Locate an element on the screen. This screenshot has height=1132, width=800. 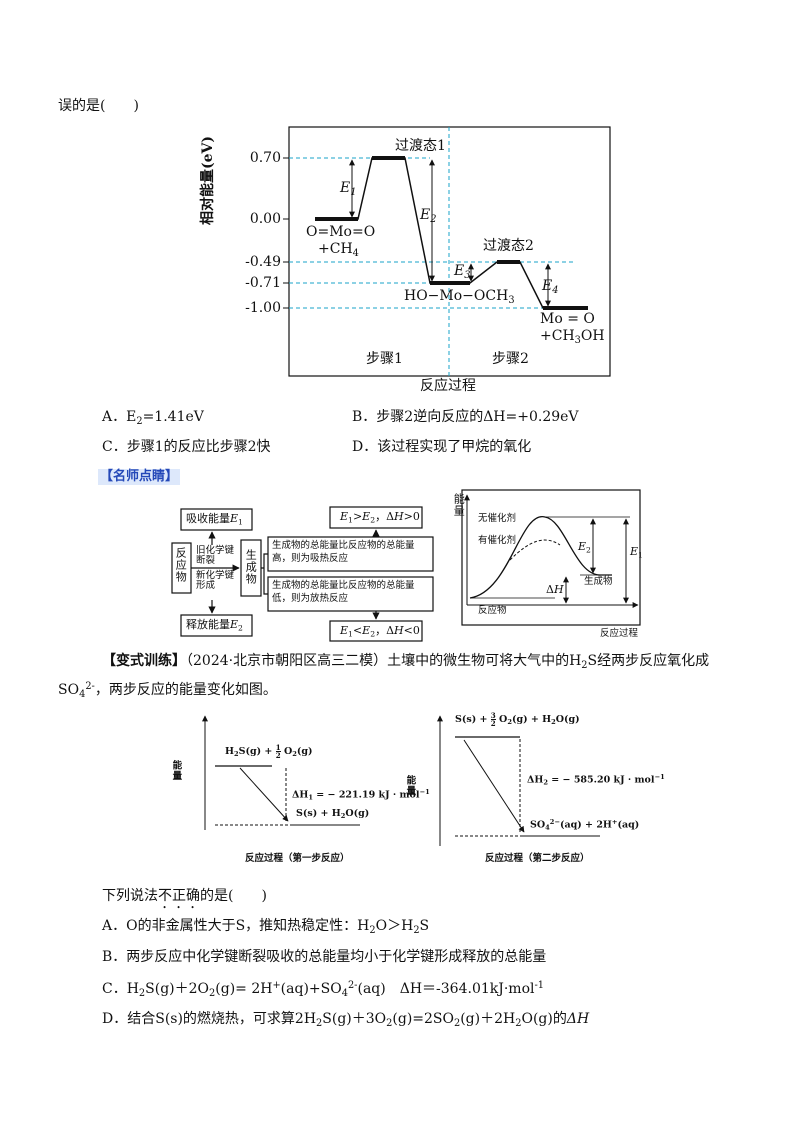
question: 下列说法不正确的是( ) is located at coordinates (184, 900).